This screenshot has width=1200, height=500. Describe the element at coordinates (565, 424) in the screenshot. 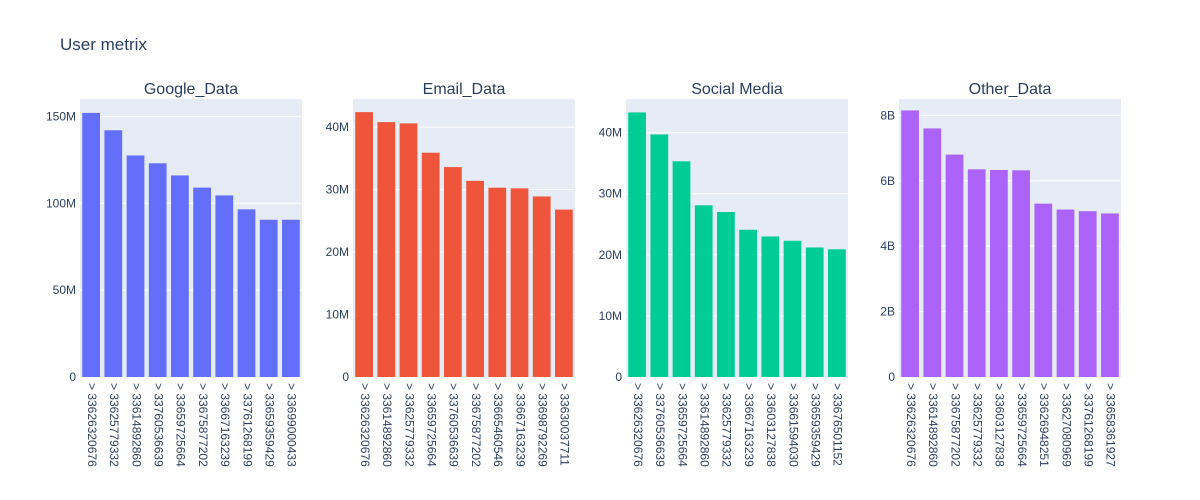

I see `x-tick-label: > 33630037711` at that location.